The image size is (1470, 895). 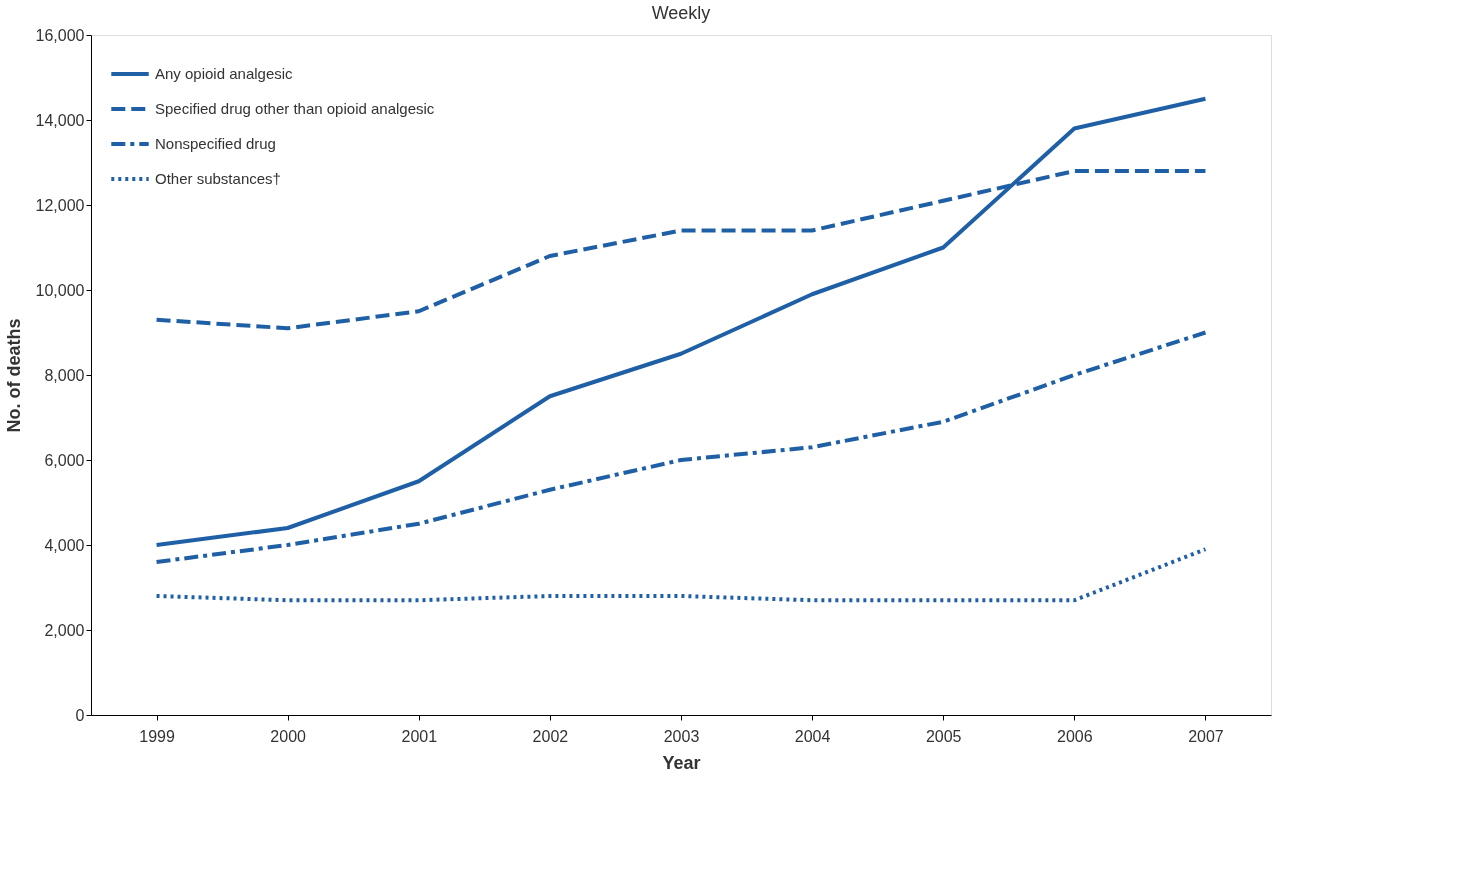 I want to click on y-tick-label: 12,000, so click(x=60, y=205).